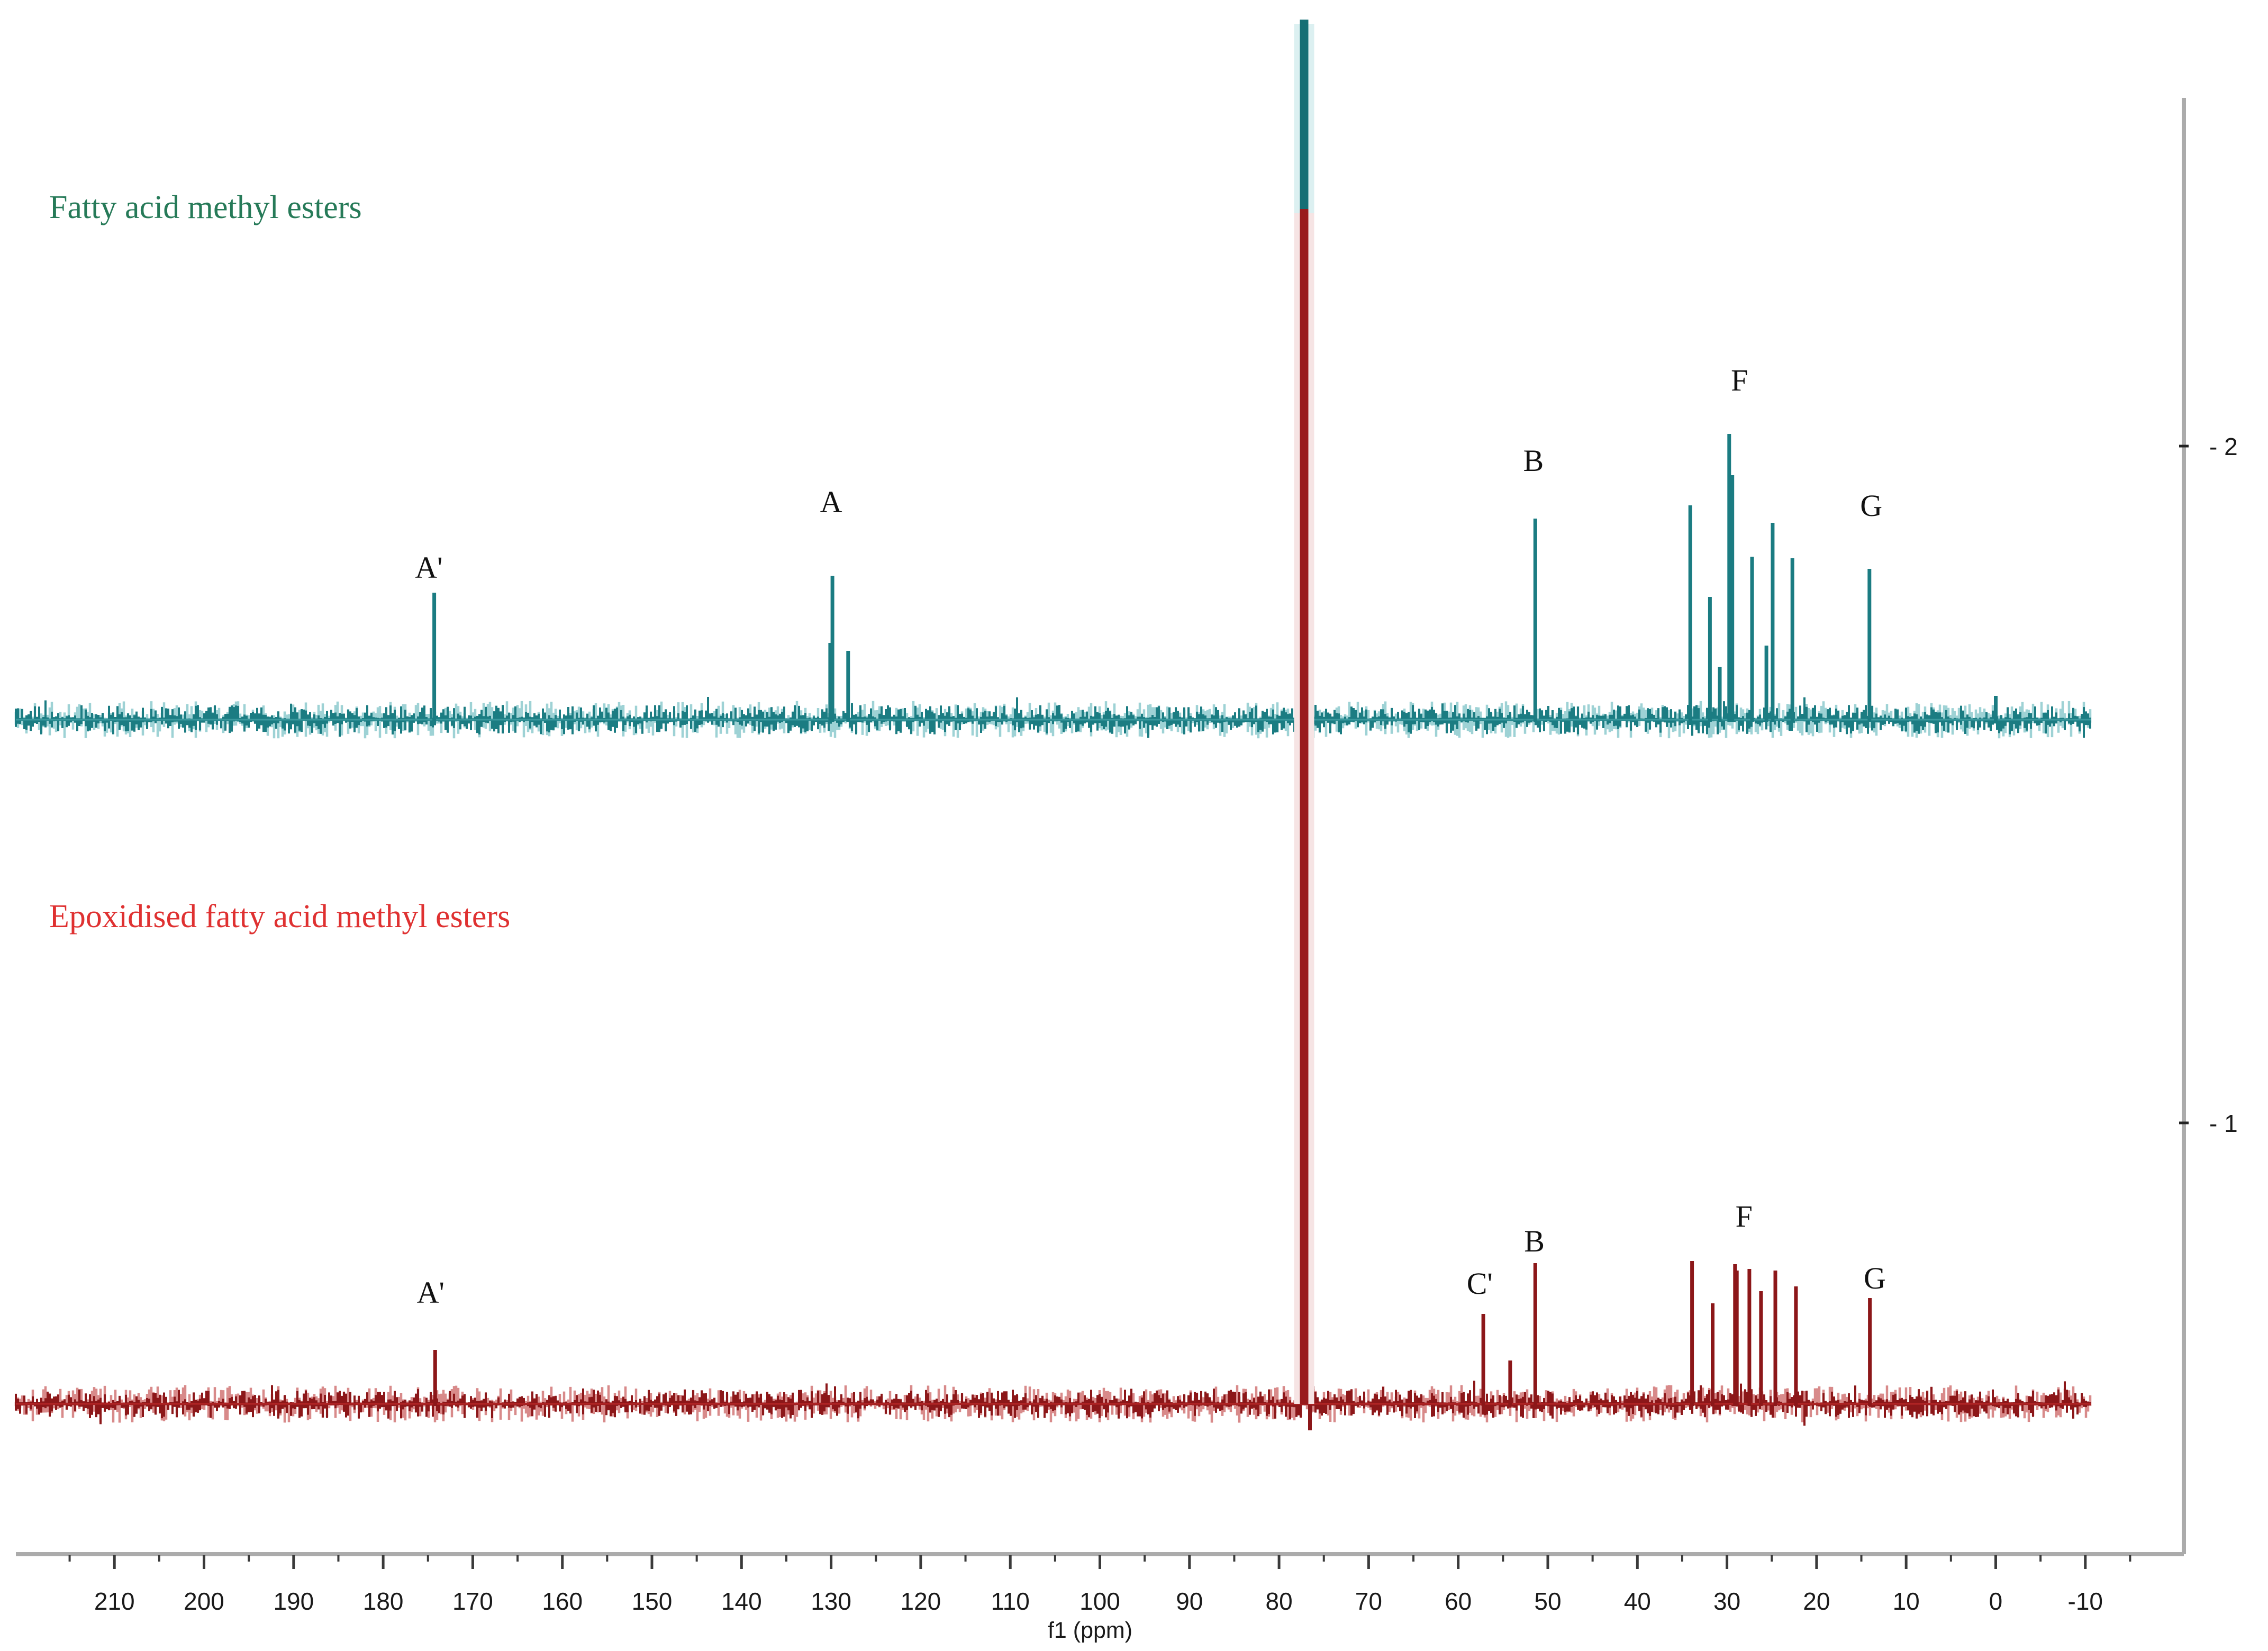 Image resolution: width=2268 pixels, height=1651 pixels. I want to click on tick-label: 20, so click(1816, 1601).